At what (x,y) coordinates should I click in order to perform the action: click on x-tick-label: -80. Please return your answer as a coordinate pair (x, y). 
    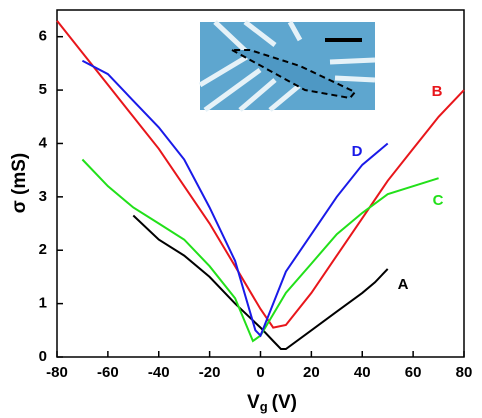
    Looking at the image, I should click on (57, 372).